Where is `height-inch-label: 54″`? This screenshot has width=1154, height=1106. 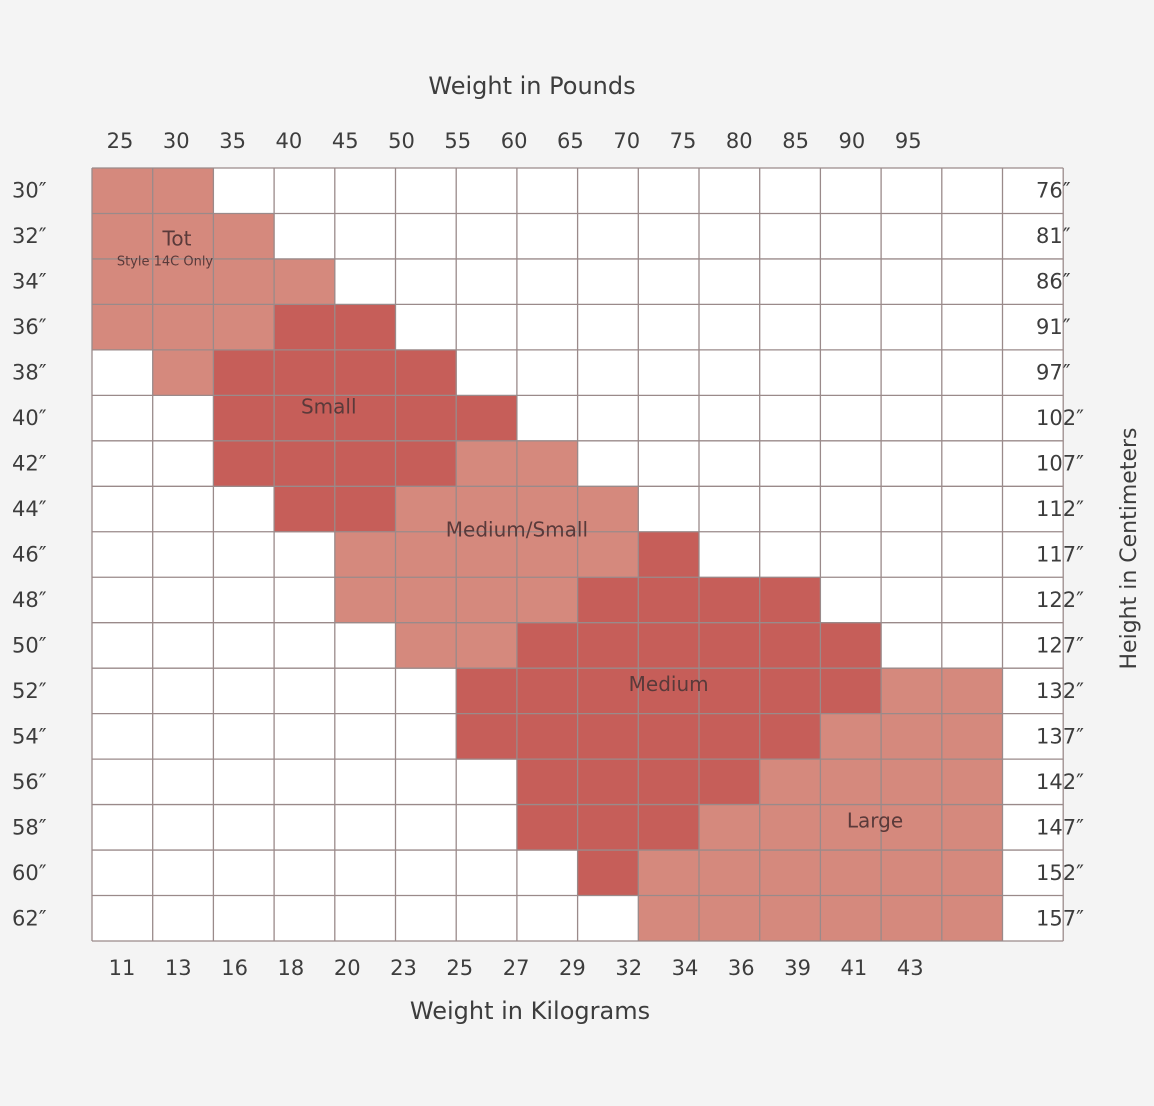 height-inch-label: 54″ is located at coordinates (29, 736).